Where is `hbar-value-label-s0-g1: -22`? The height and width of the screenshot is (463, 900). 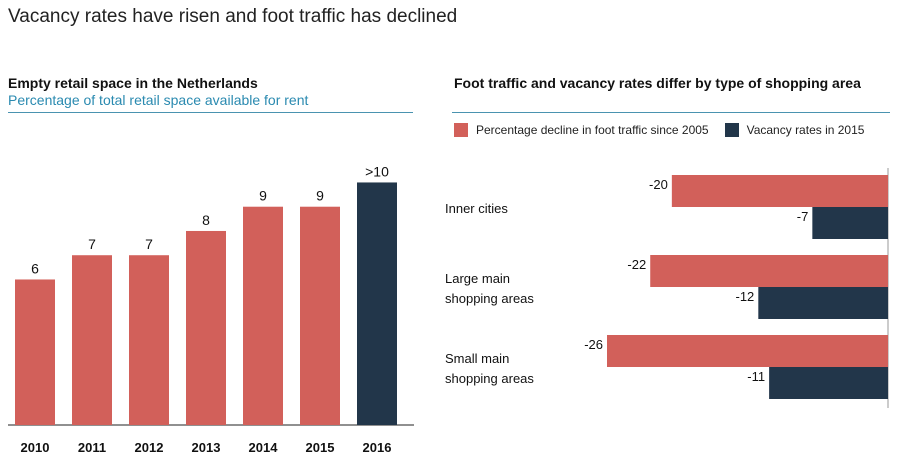 hbar-value-label-s0-g1: -22 is located at coordinates (636, 264).